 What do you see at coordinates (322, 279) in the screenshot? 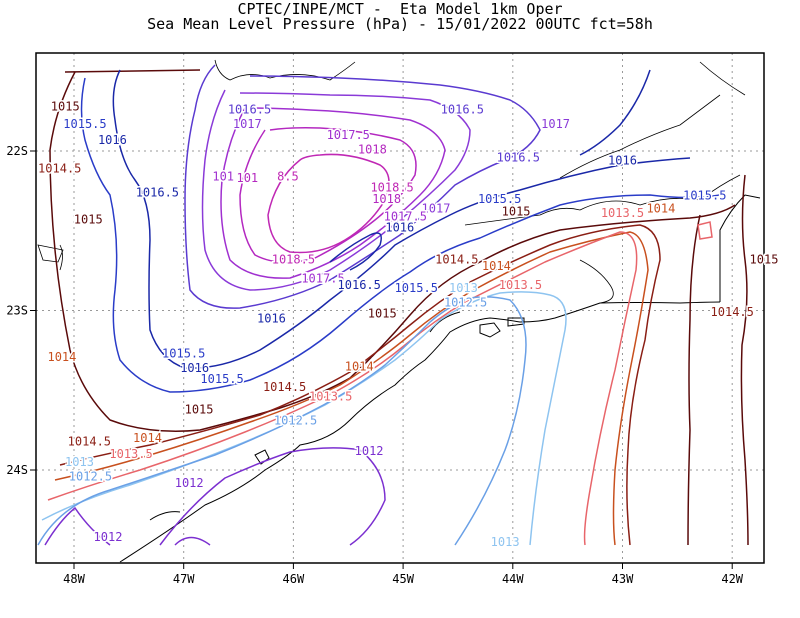
I see `isobar-label-28: 1017.5` at bounding box center [322, 279].